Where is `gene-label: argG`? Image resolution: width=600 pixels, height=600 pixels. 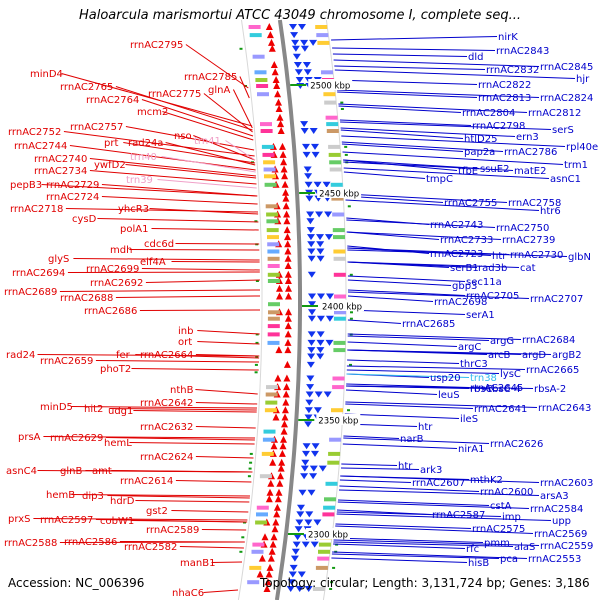 gene-label: argG is located at coordinates (502, 341).